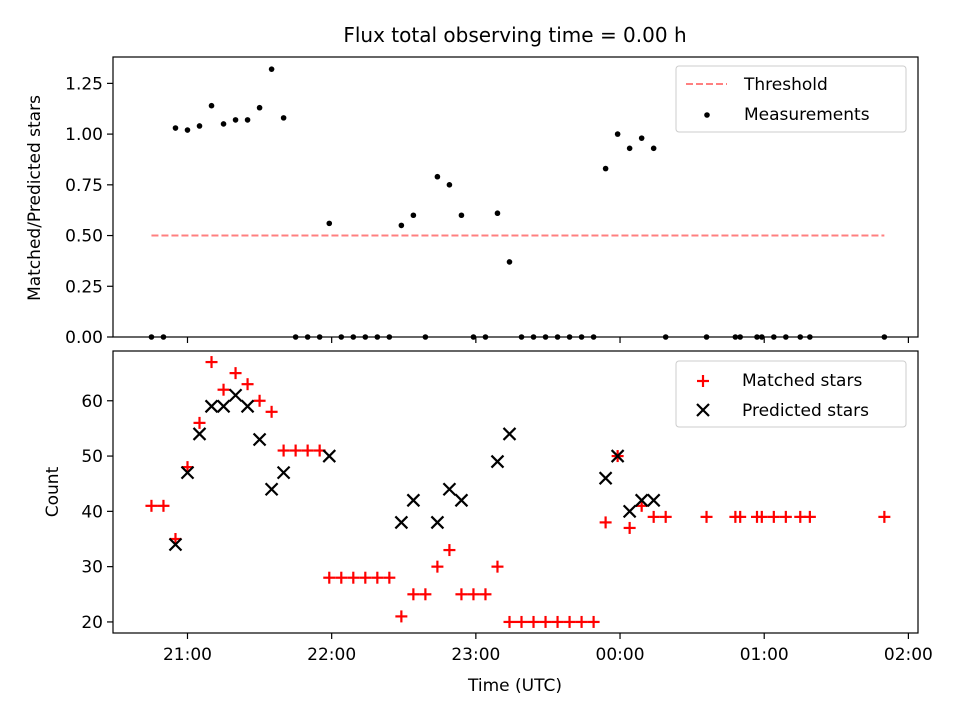  What do you see at coordinates (791, 99) in the screenshot?
I see `top-legend: Threshold Measurements` at bounding box center [791, 99].